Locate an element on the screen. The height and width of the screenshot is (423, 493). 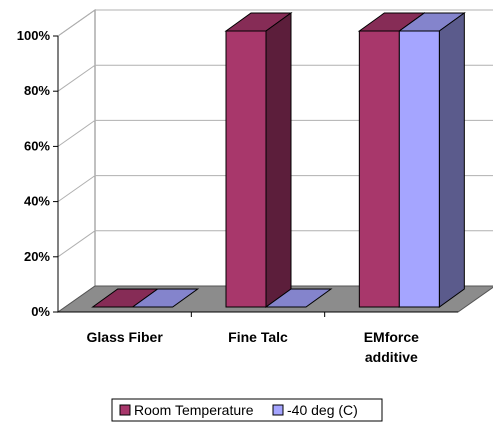
bar-40-deg-c-side is located at coordinates (451, 160).